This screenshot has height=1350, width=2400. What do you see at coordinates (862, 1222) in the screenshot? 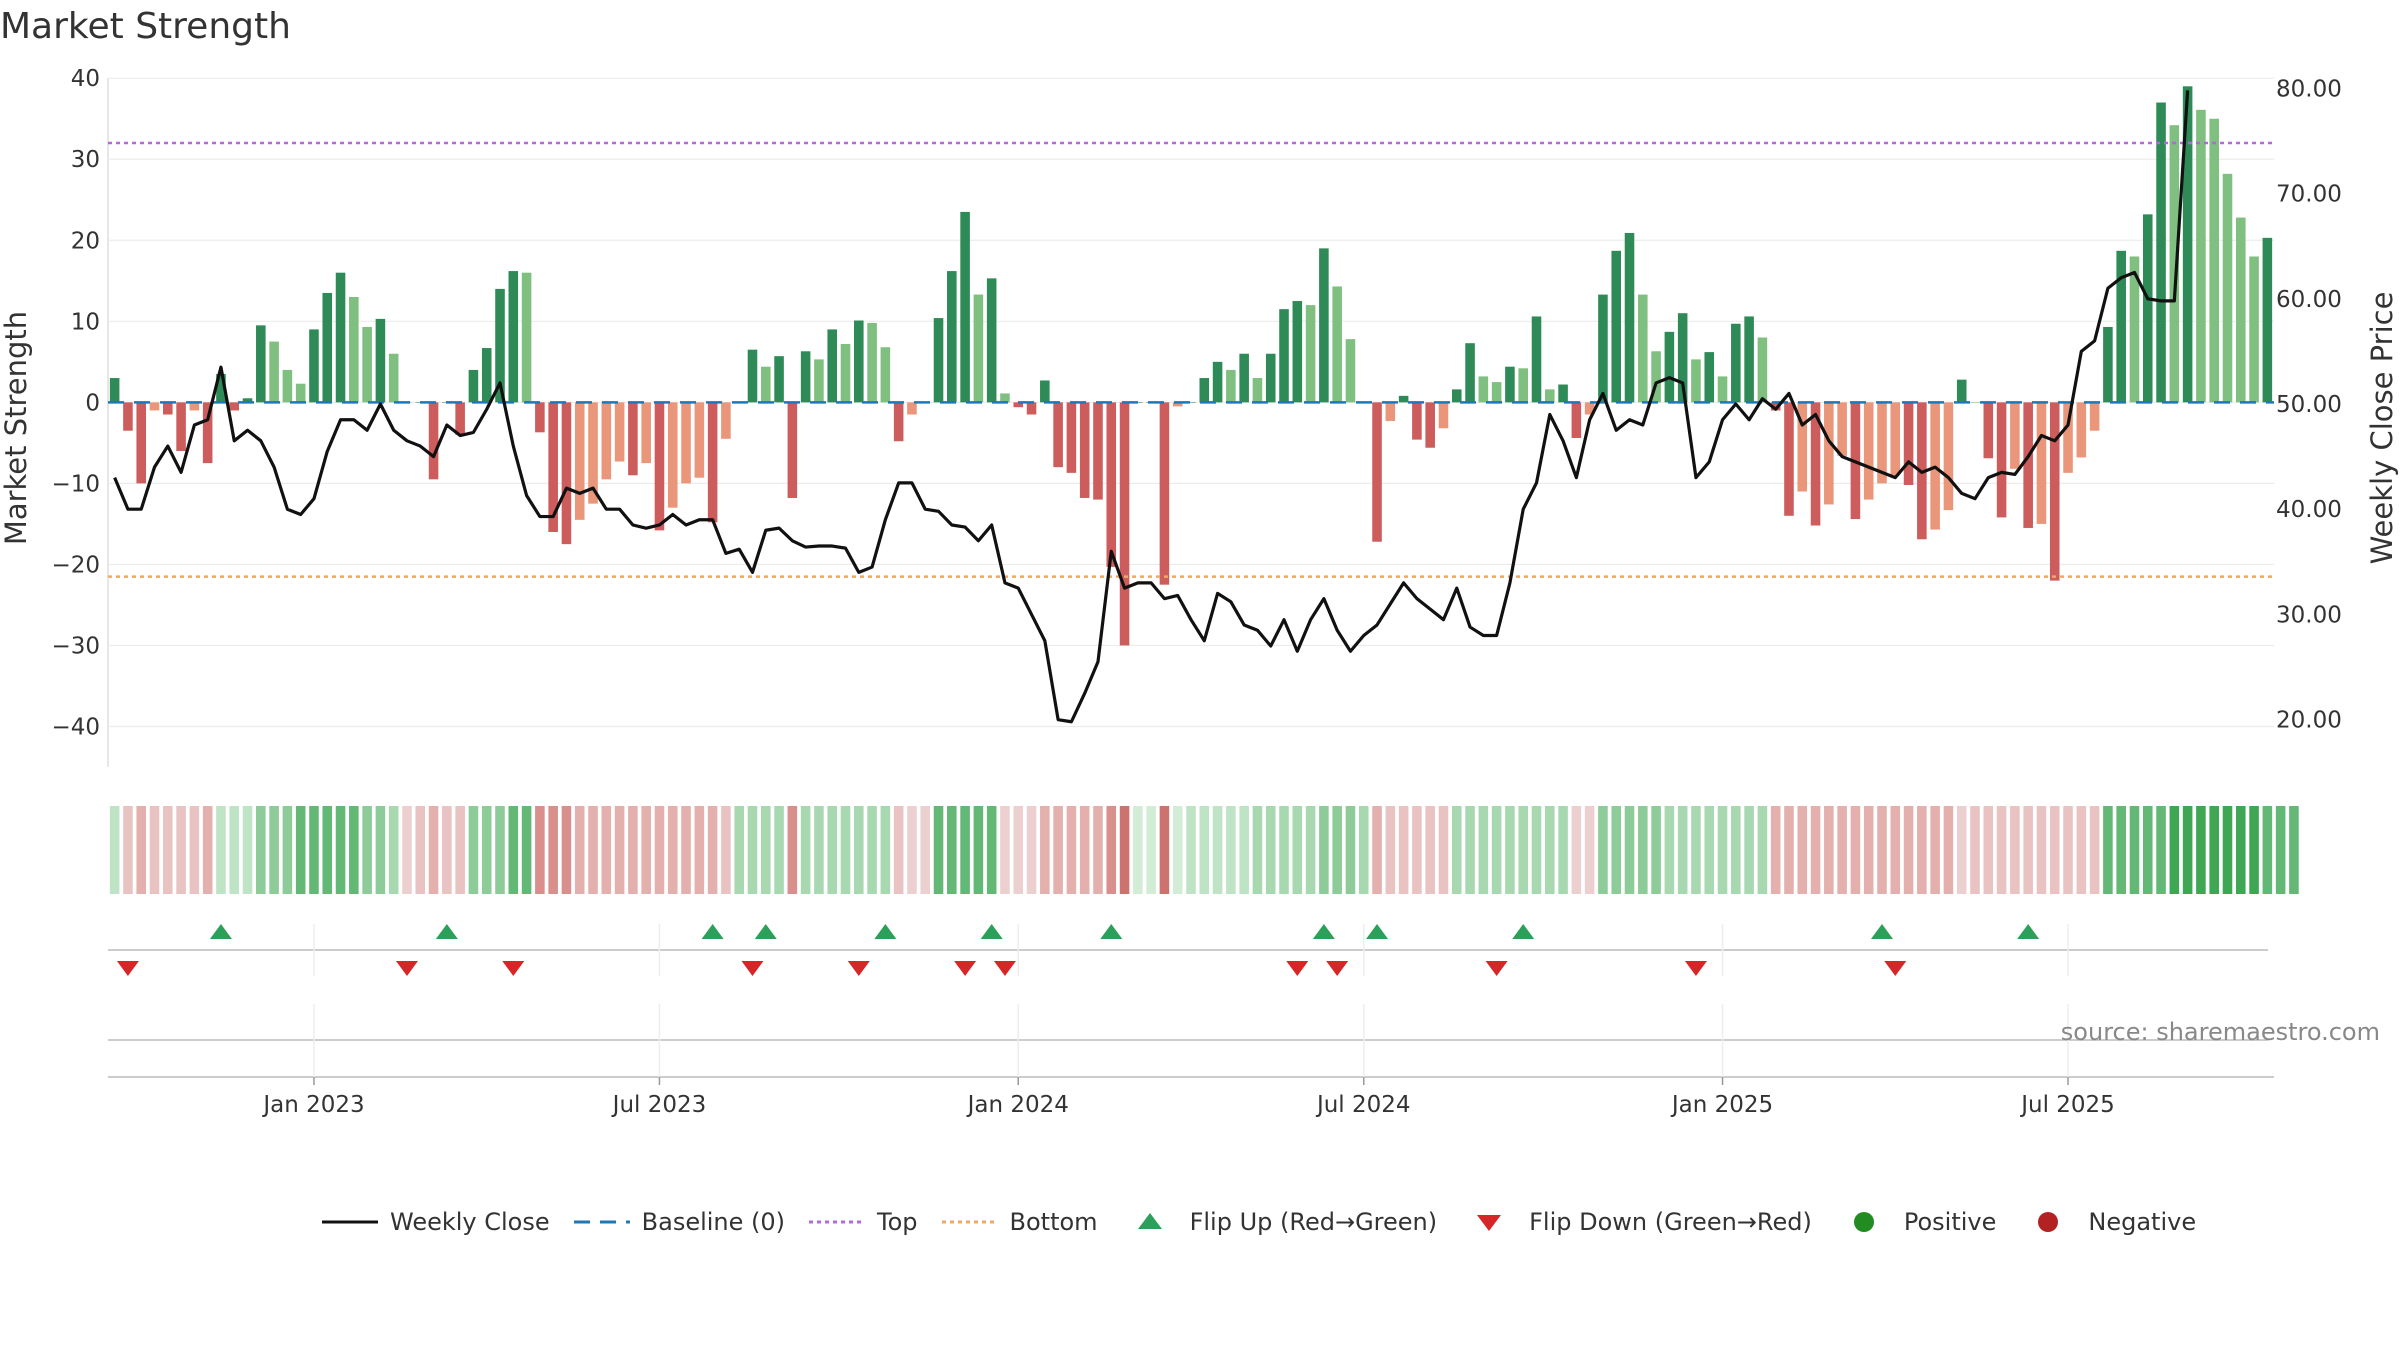
I see `legend-item-top: Top` at bounding box center [862, 1222].